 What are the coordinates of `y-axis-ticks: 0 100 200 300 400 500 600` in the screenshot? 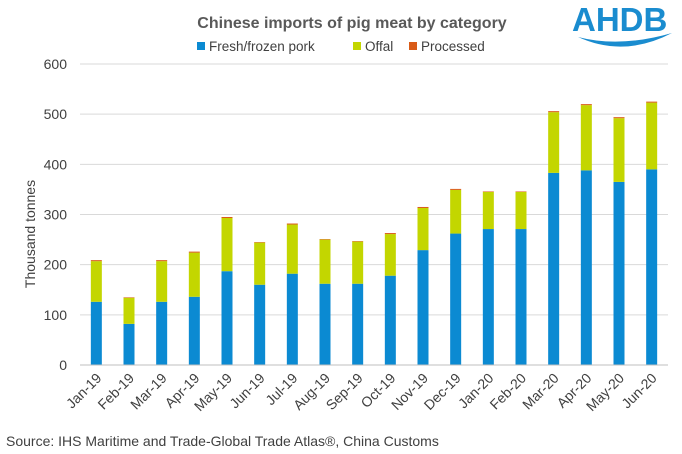 It's located at (56, 214).